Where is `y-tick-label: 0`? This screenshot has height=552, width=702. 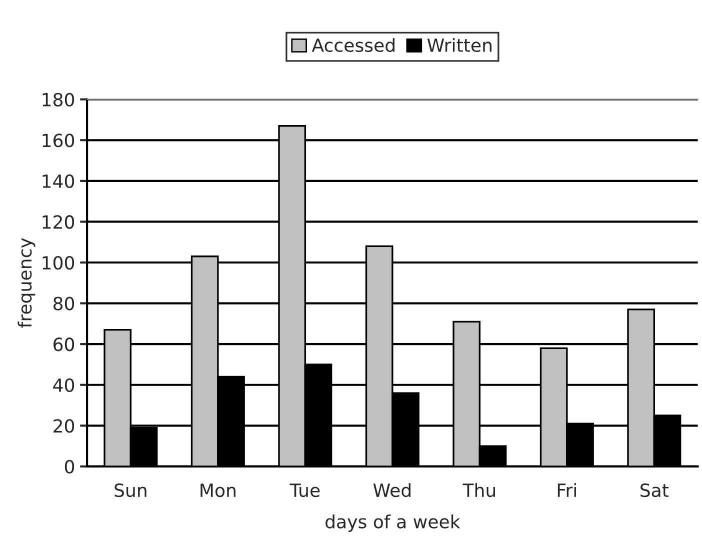
y-tick-label: 0 is located at coordinates (69, 467).